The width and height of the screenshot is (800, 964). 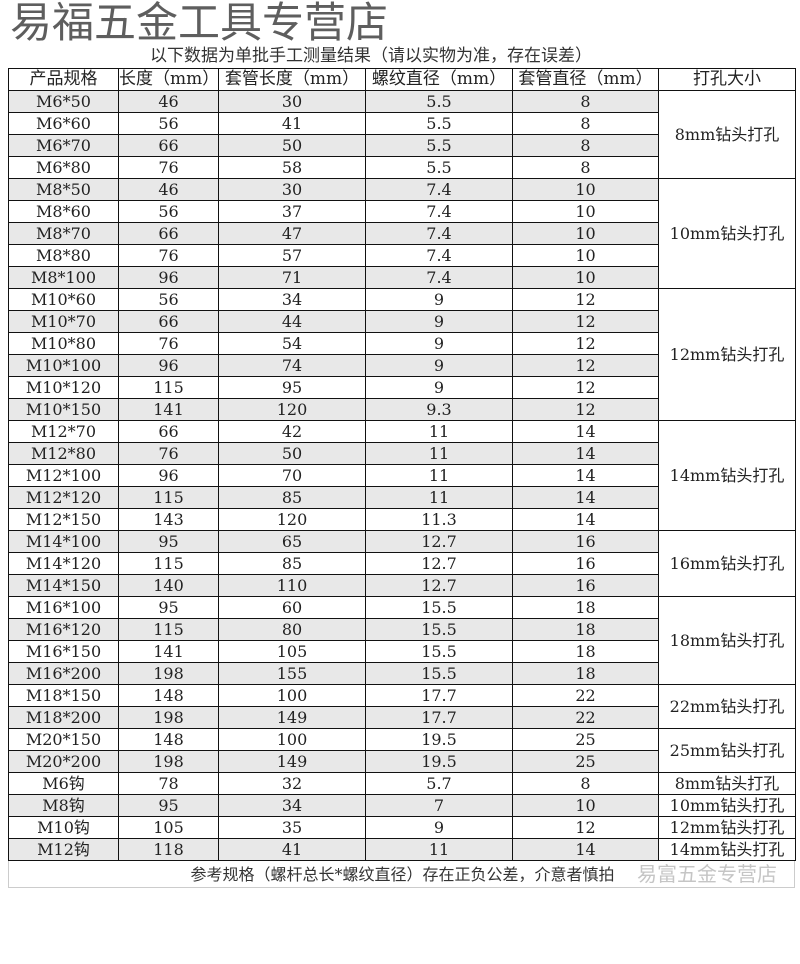 I want to click on table-row: M12*80 76 50 11 14, so click(x=402, y=453).